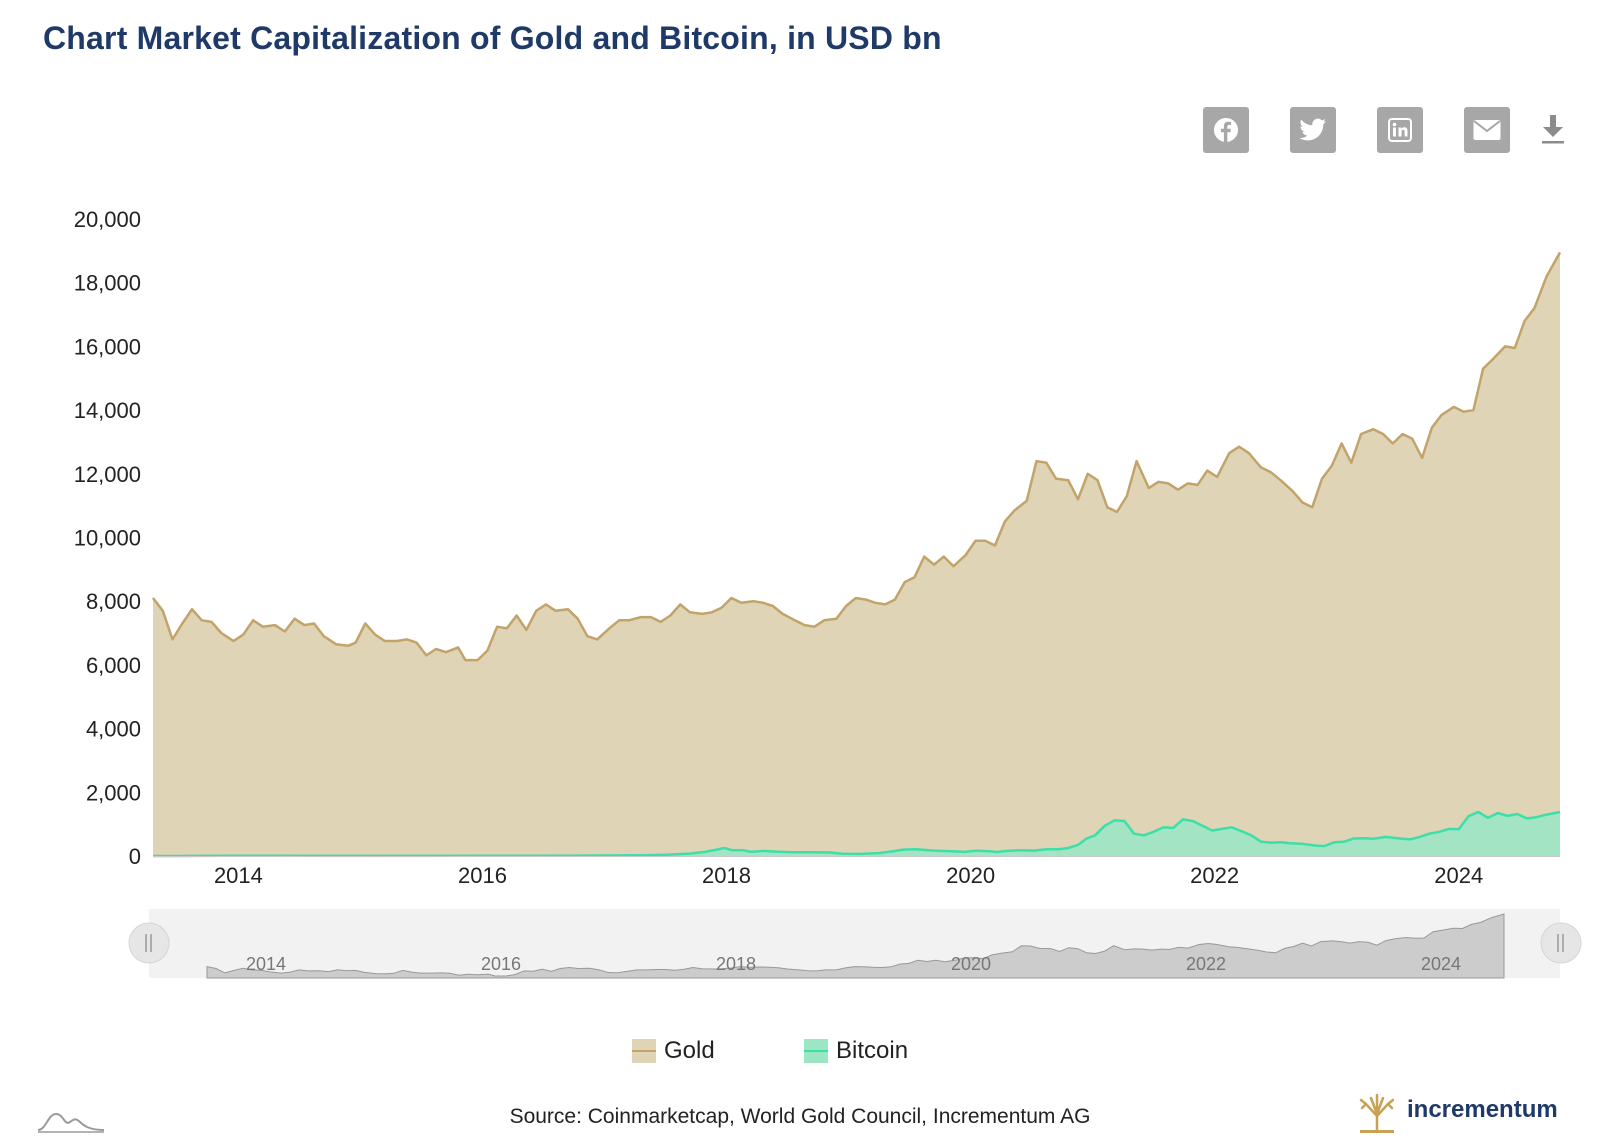 This screenshot has height=1141, width=1600. I want to click on bitcoin-swatch, so click(816, 1051).